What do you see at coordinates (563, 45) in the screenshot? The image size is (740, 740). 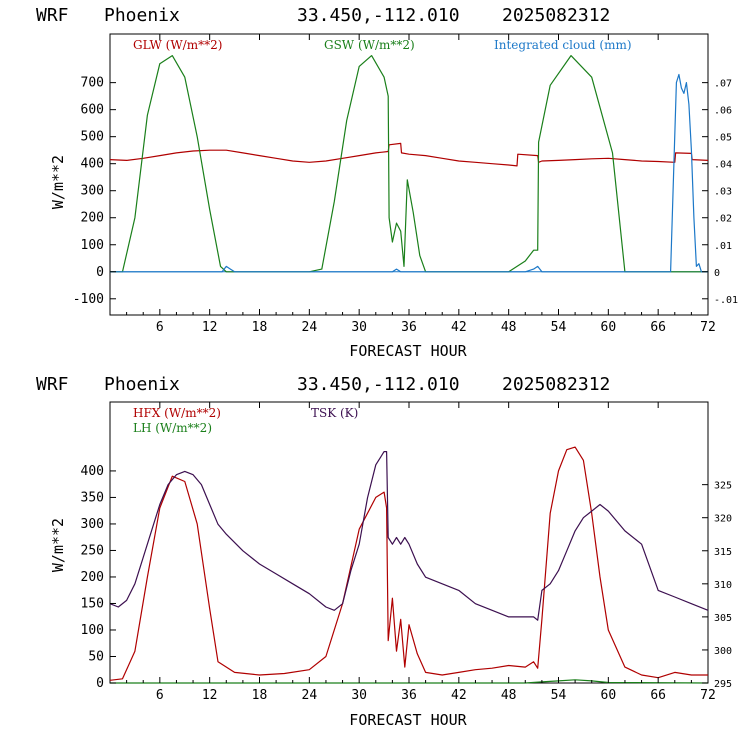 I see `legend-cloud: Integrated cloud (mm)` at bounding box center [563, 45].